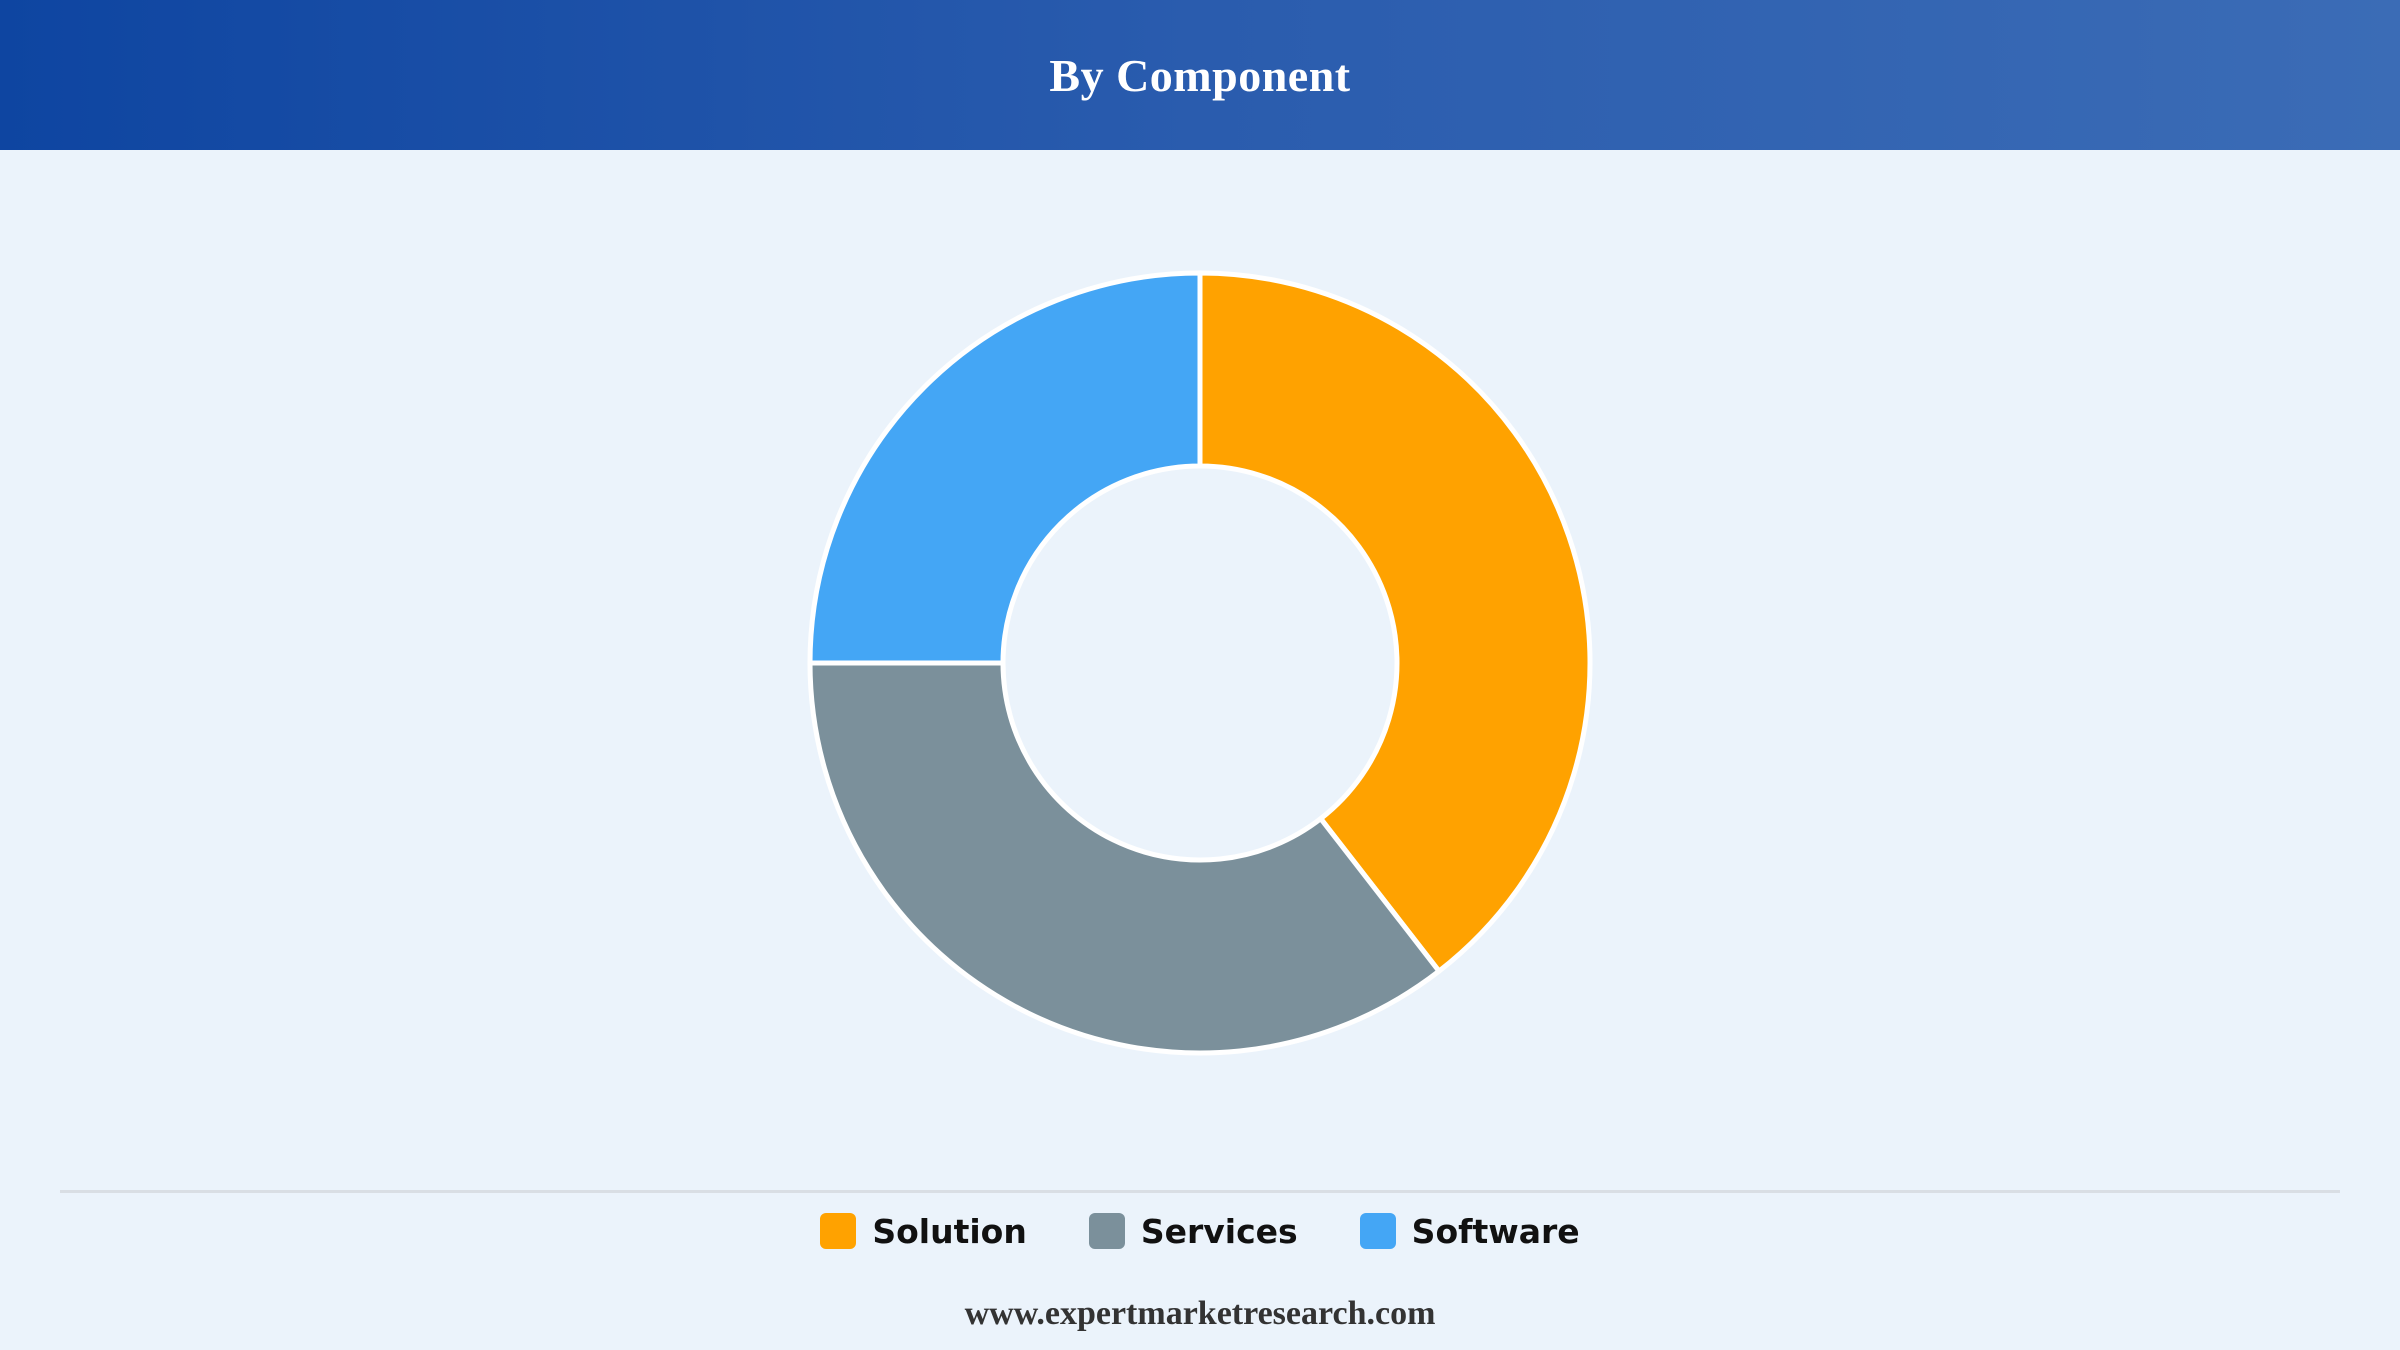 This screenshot has width=2400, height=1350. I want to click on donut-slice-software, so click(1005, 468).